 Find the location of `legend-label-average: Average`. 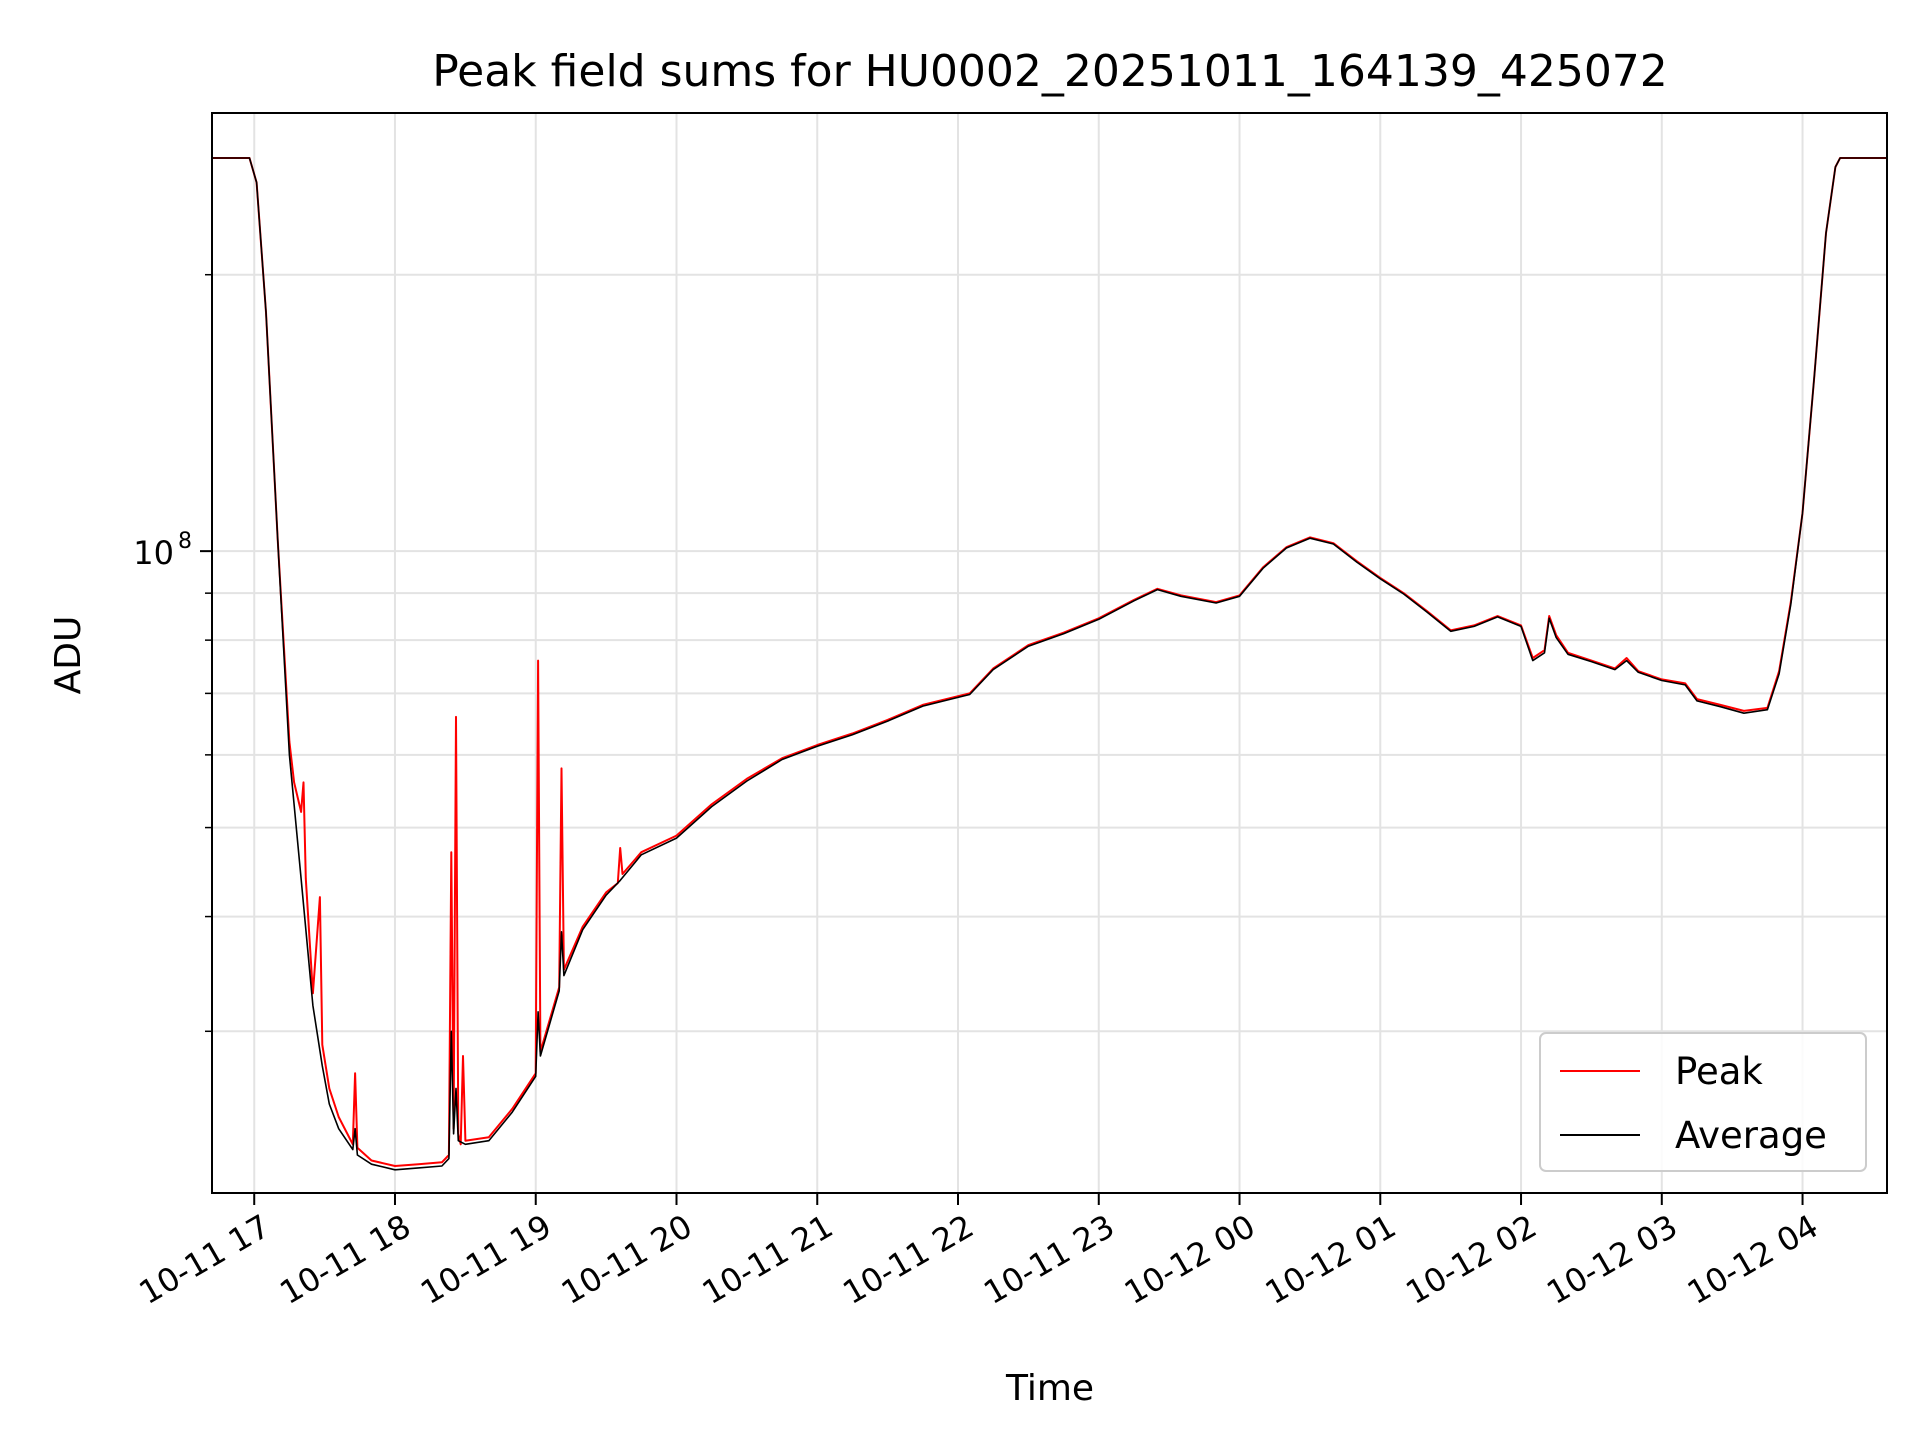

legend-label-average: Average is located at coordinates (1751, 1135).